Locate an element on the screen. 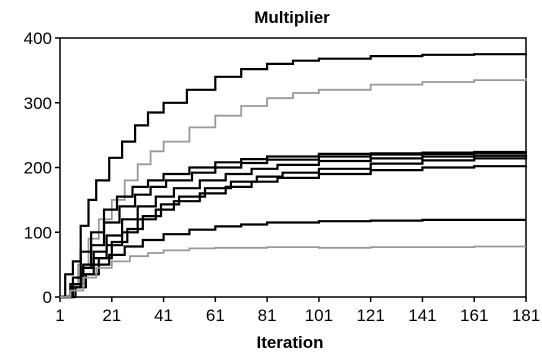 This screenshot has width=542, height=356. x-axis: 1 21 41 61 81 101 121 141 161 181 is located at coordinates (297, 311).